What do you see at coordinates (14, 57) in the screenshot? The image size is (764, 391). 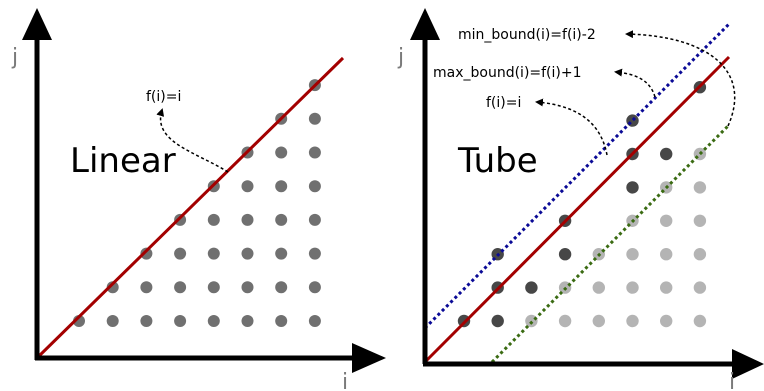 I see `linear-y-axis-label: j` at bounding box center [14, 57].